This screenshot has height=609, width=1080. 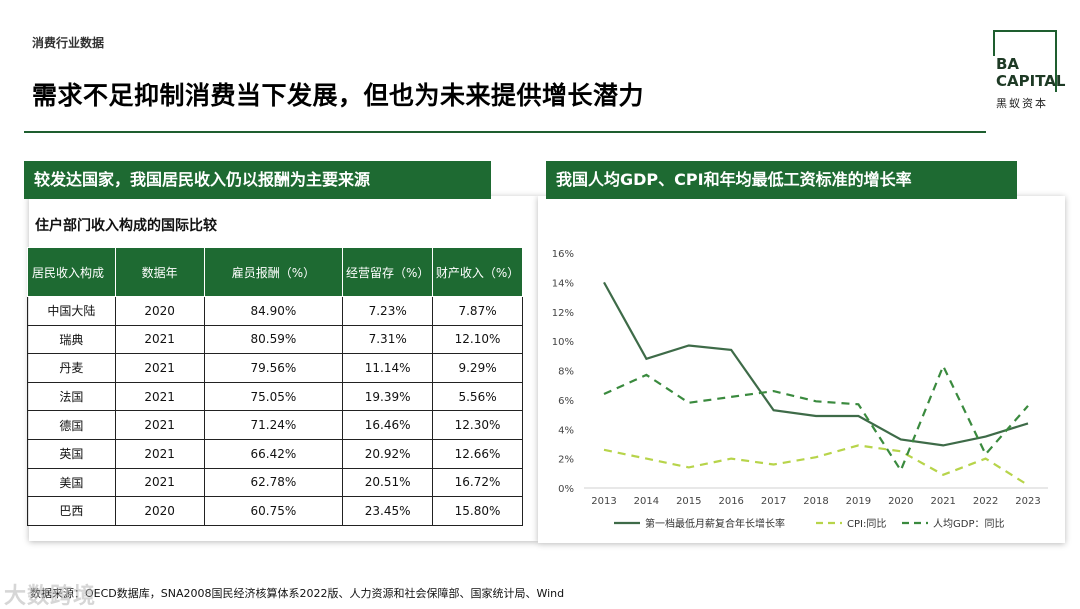 I want to click on x-tick-label: 2022, so click(x=985, y=501).